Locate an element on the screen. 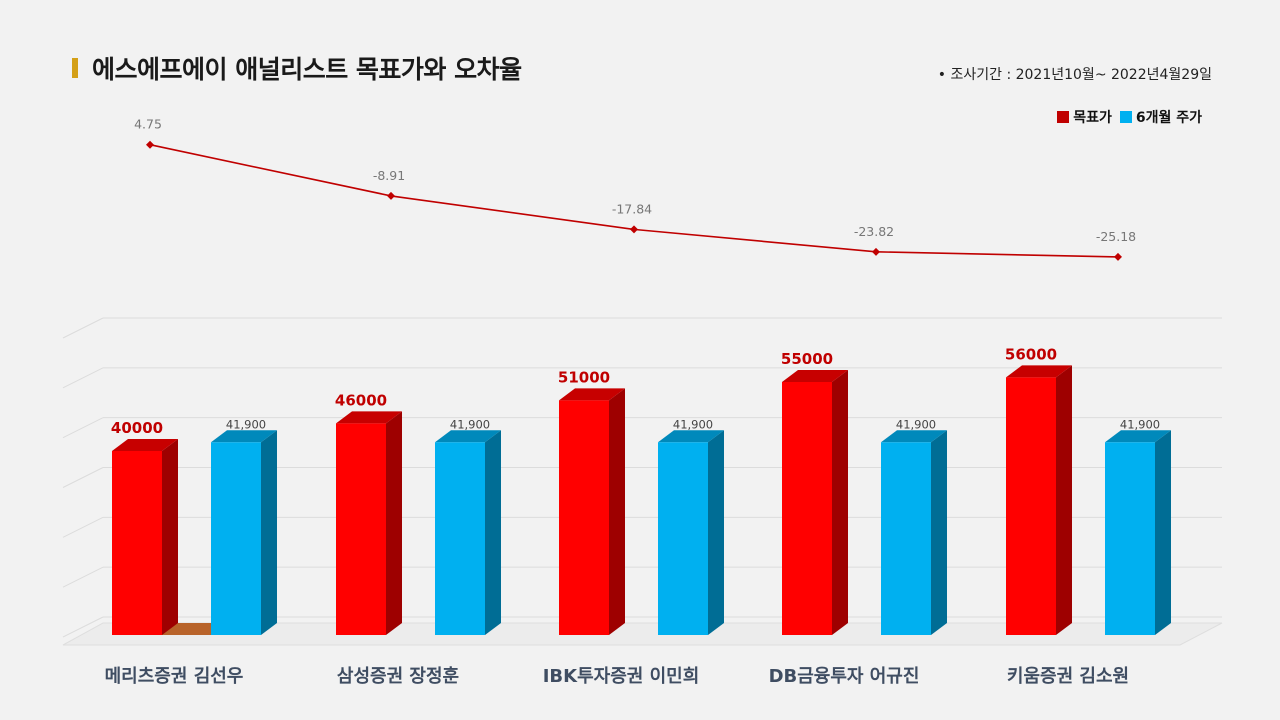 This screenshot has height=720, width=1280. error-rate-label: -25.18 is located at coordinates (1116, 236).